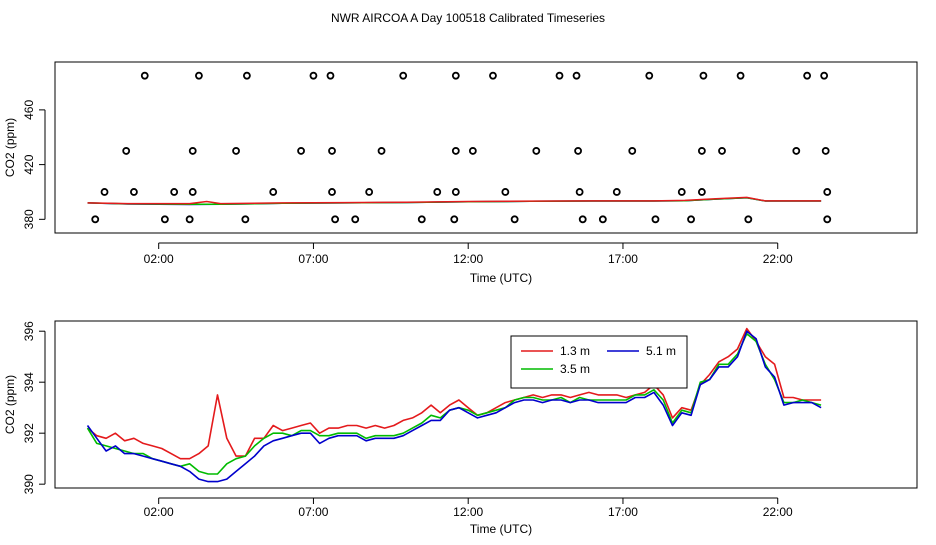 This screenshot has width=936, height=545. Describe the element at coordinates (313, 259) in the screenshot. I see `panel-top-x-tick-label: 07:00` at that location.